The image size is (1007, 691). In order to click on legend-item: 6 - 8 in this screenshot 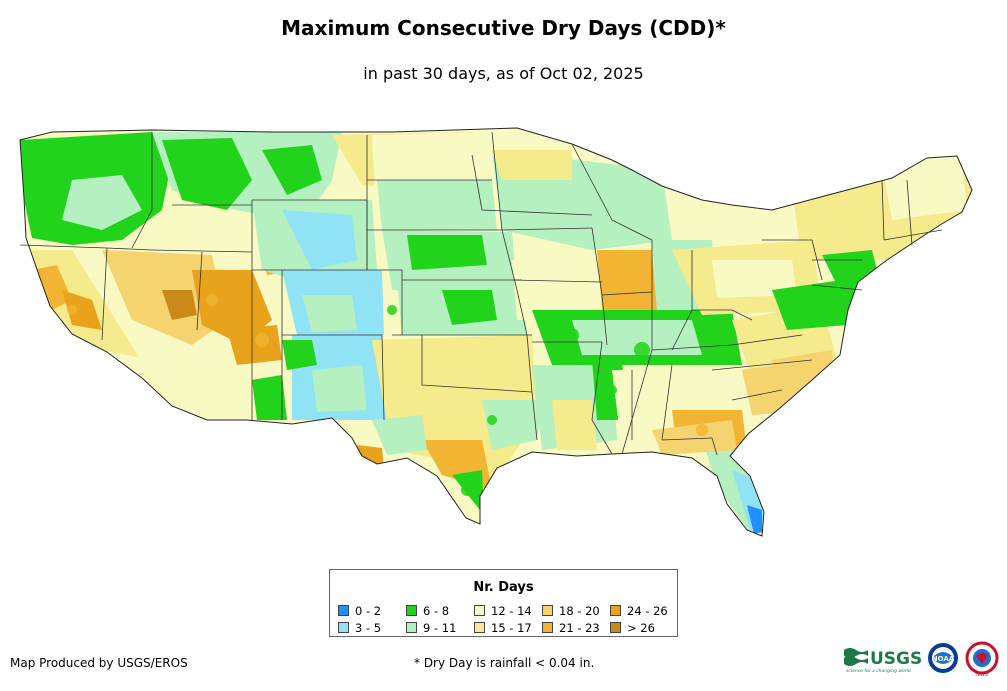, I will do `click(440, 610)`.